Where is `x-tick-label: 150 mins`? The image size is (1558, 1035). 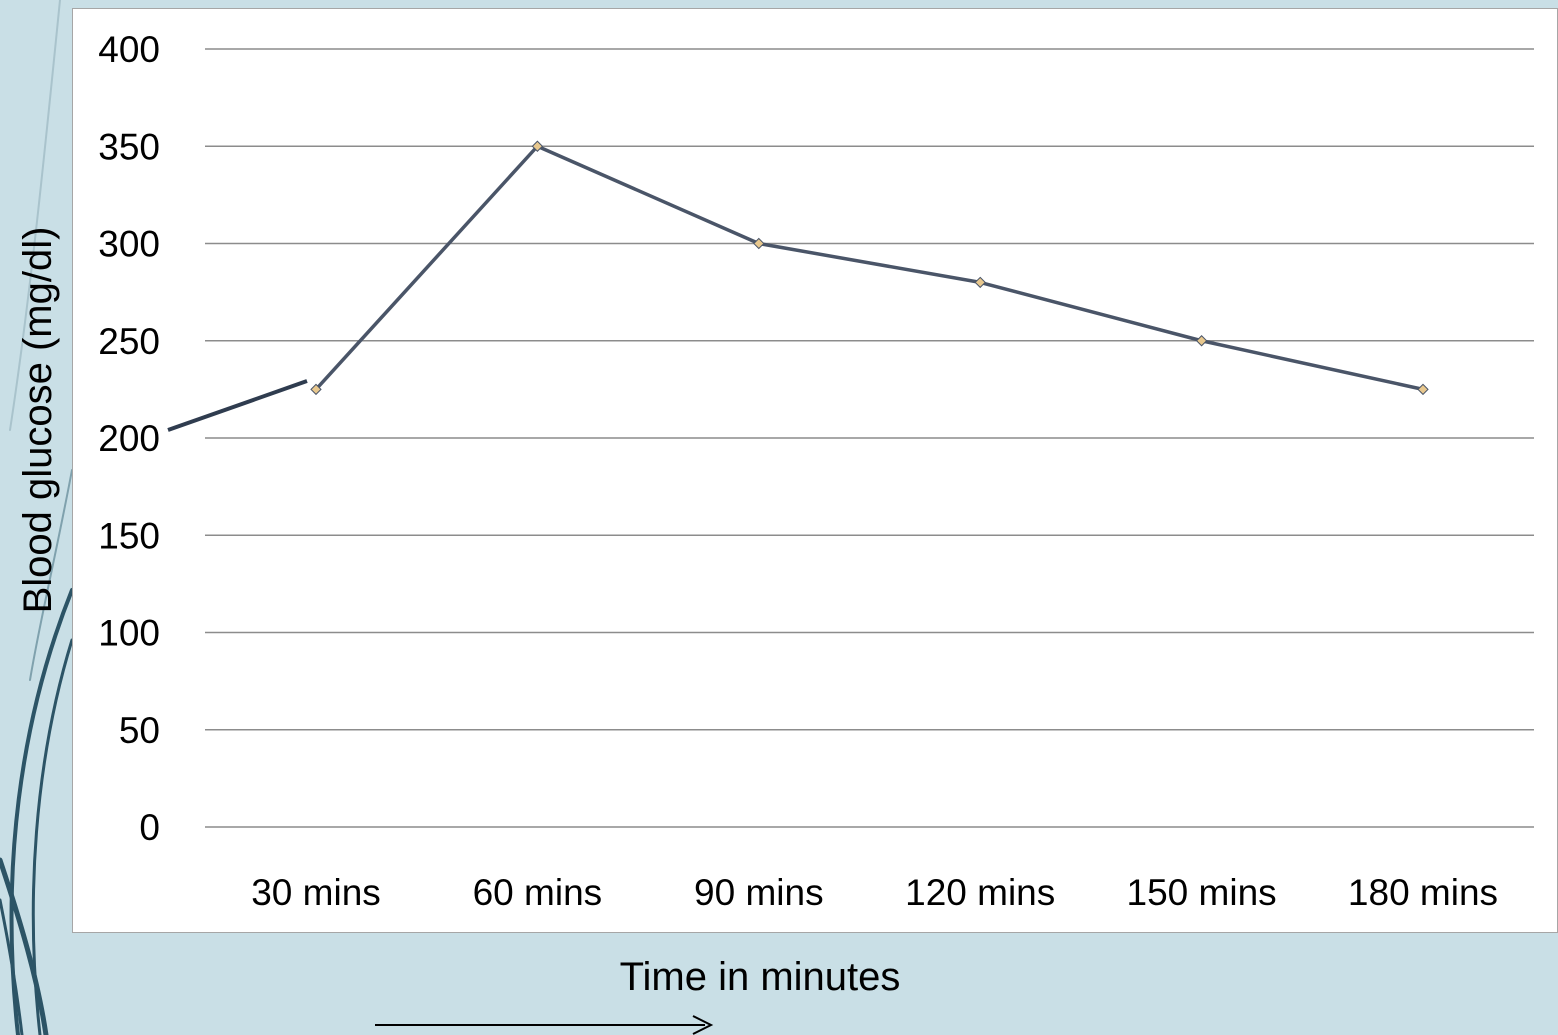
x-tick-label: 150 mins is located at coordinates (1202, 892).